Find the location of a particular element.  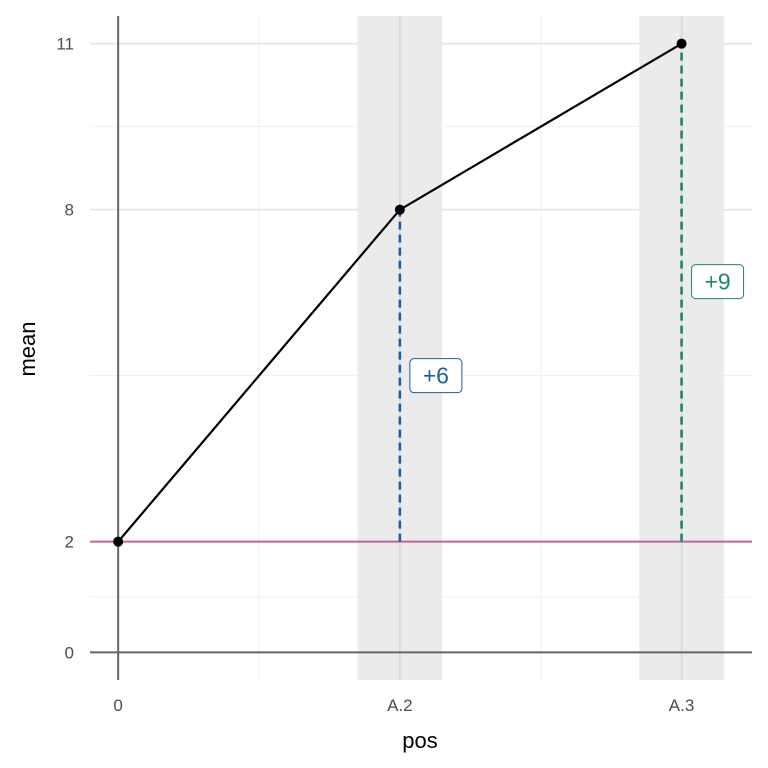

annotation-label: +6 is located at coordinates (436, 376).